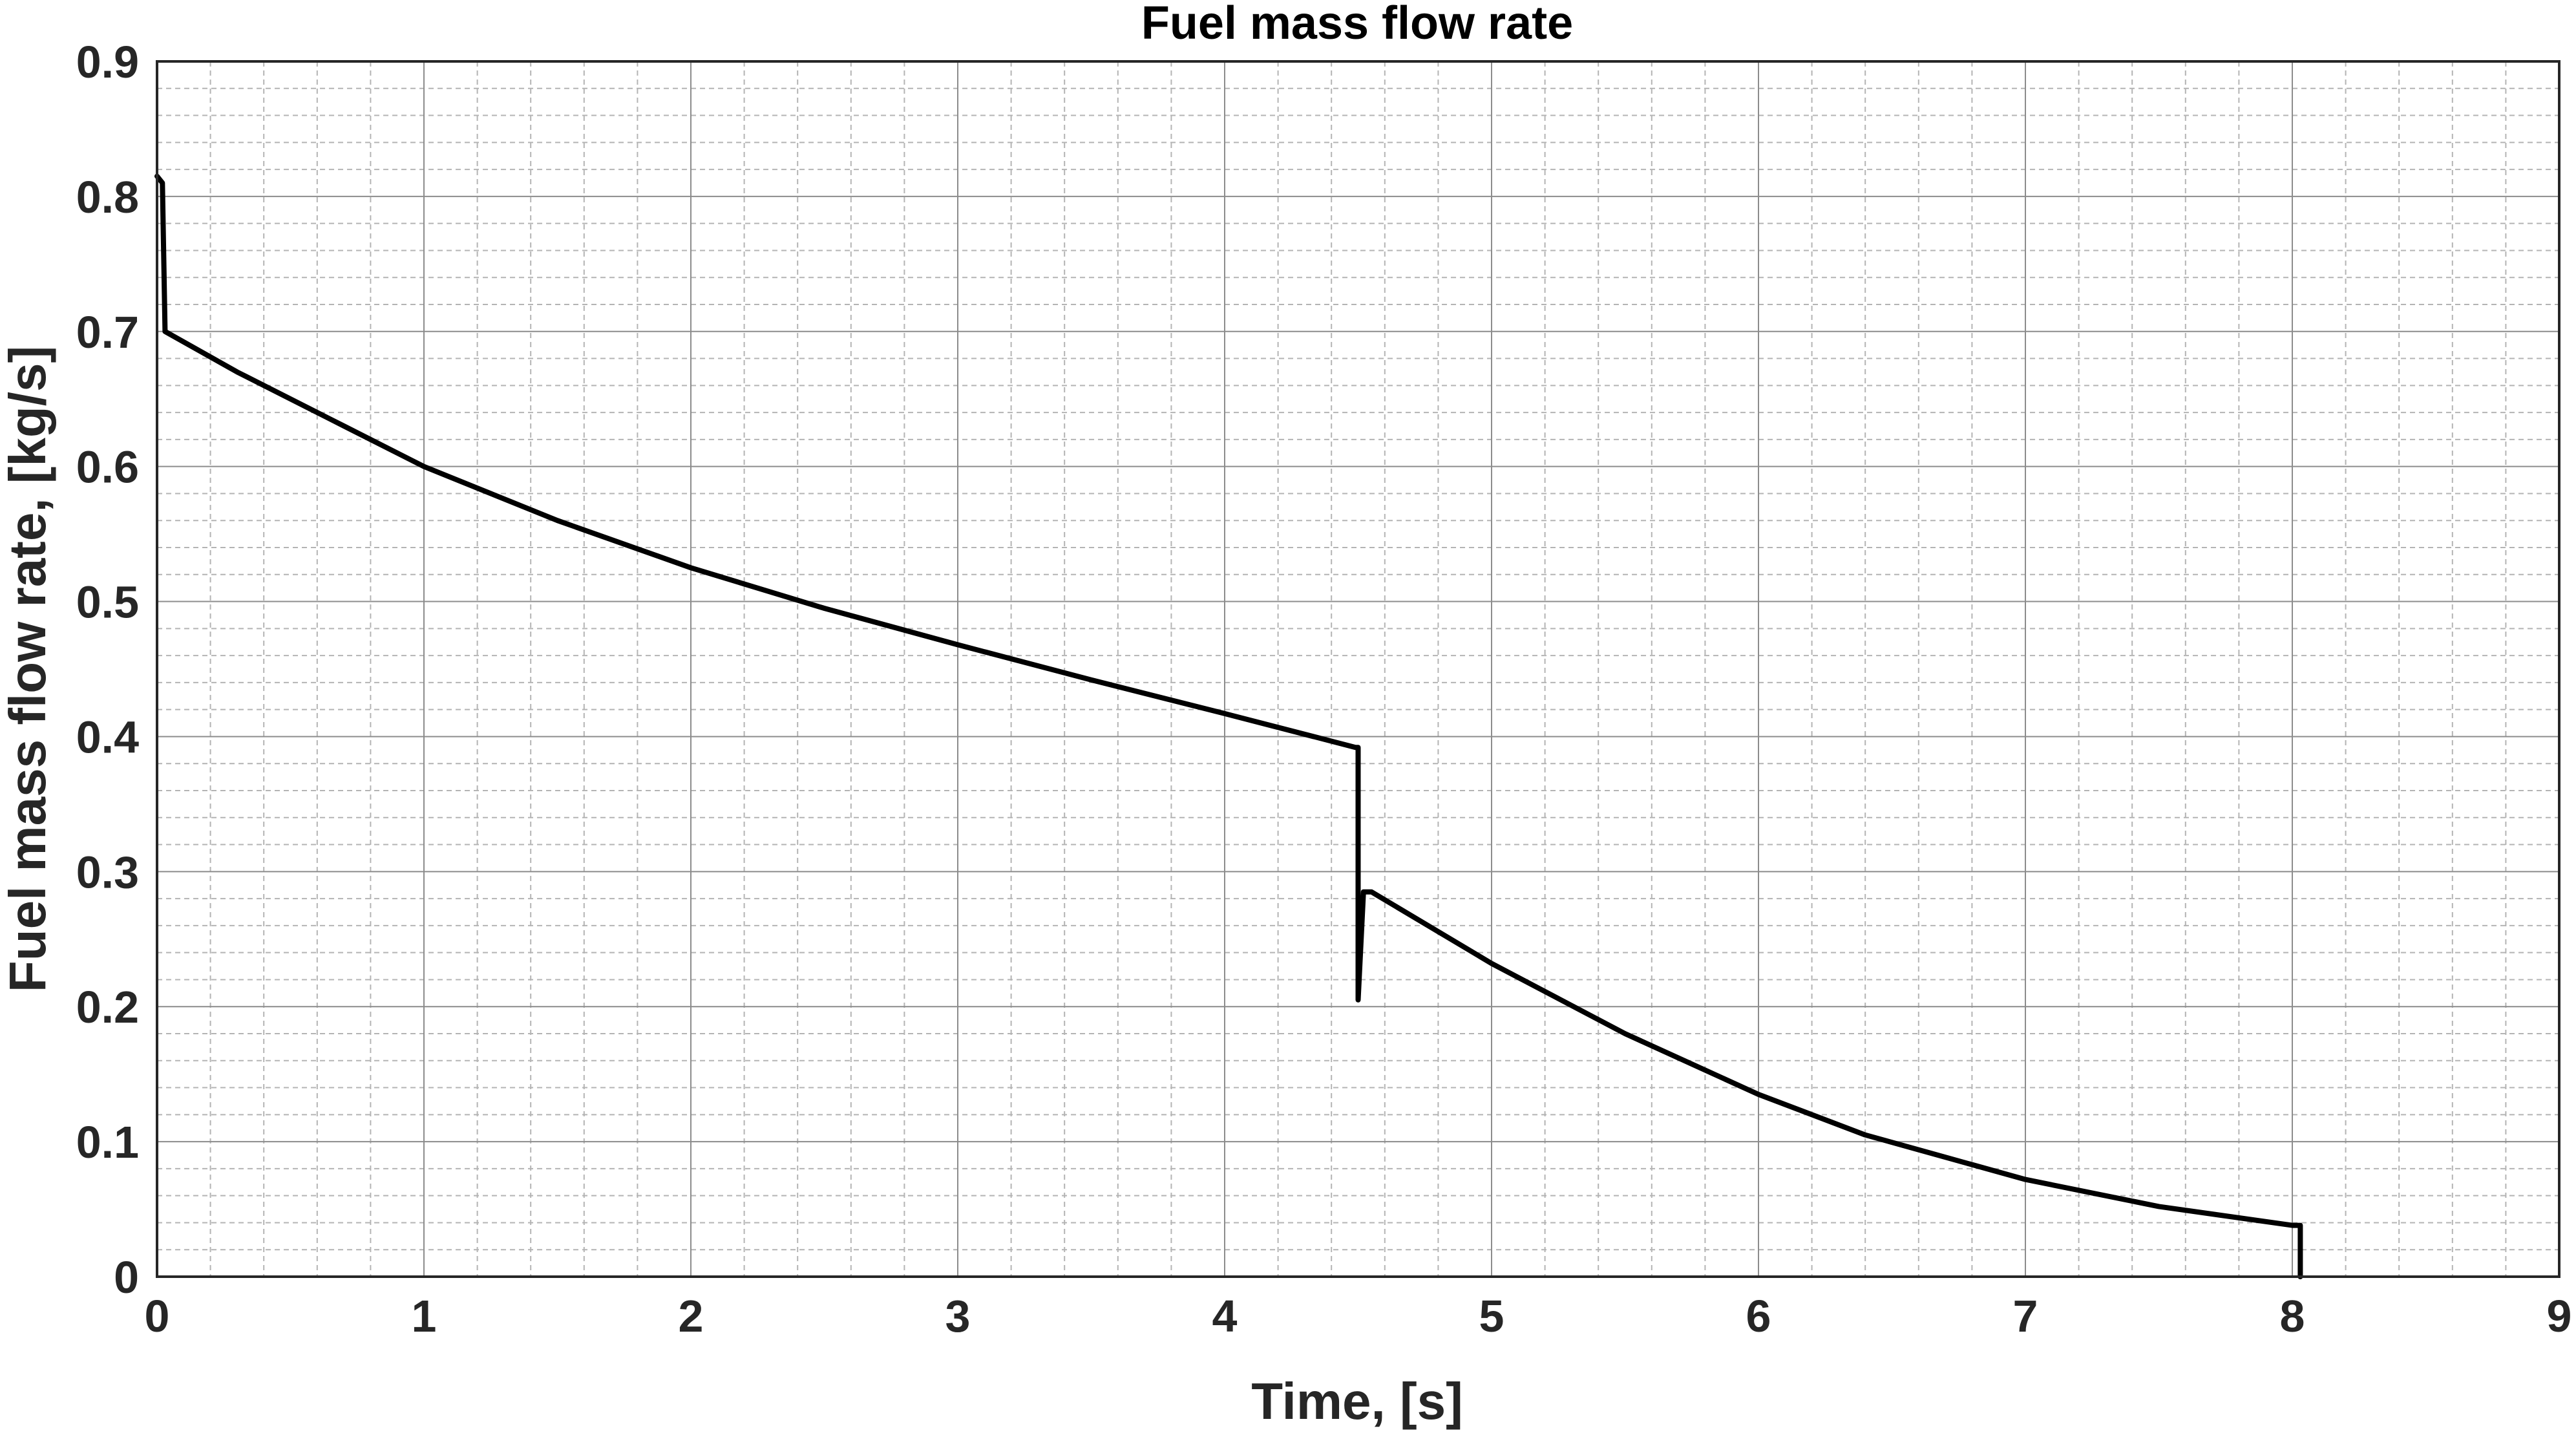  I want to click on y-axis-label: Fuel mass flow rate, [kg/s], so click(28, 669).